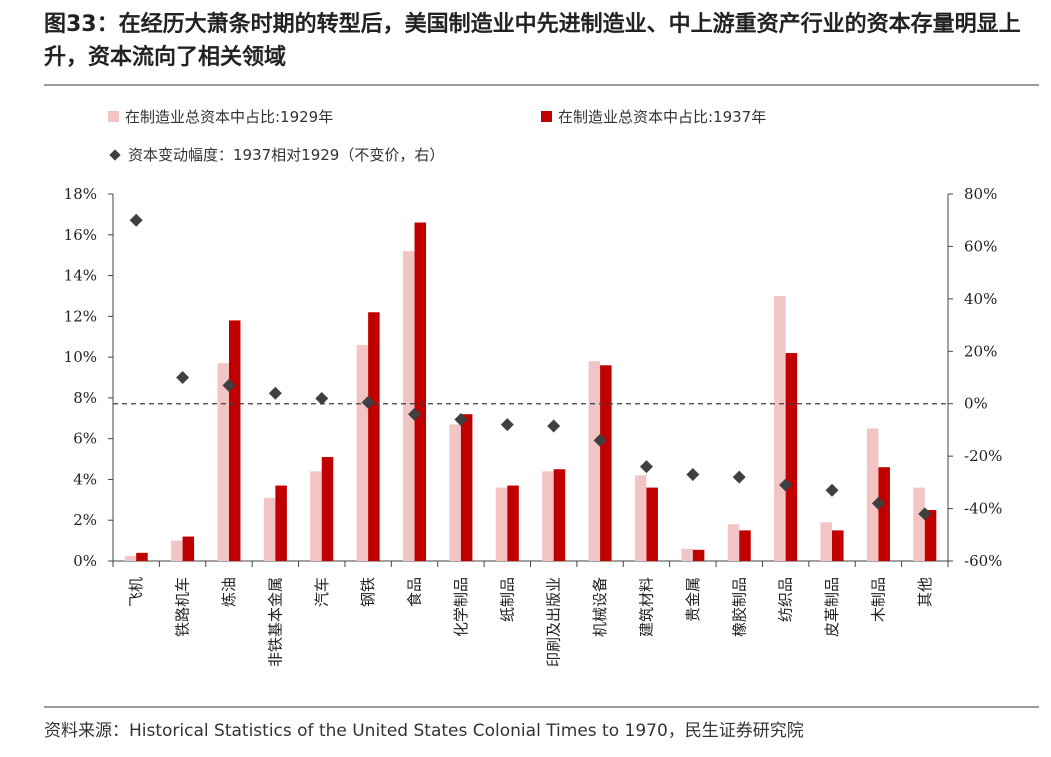 This screenshot has width=1051, height=757. I want to click on right-tick-label: -40%, so click(983, 509).